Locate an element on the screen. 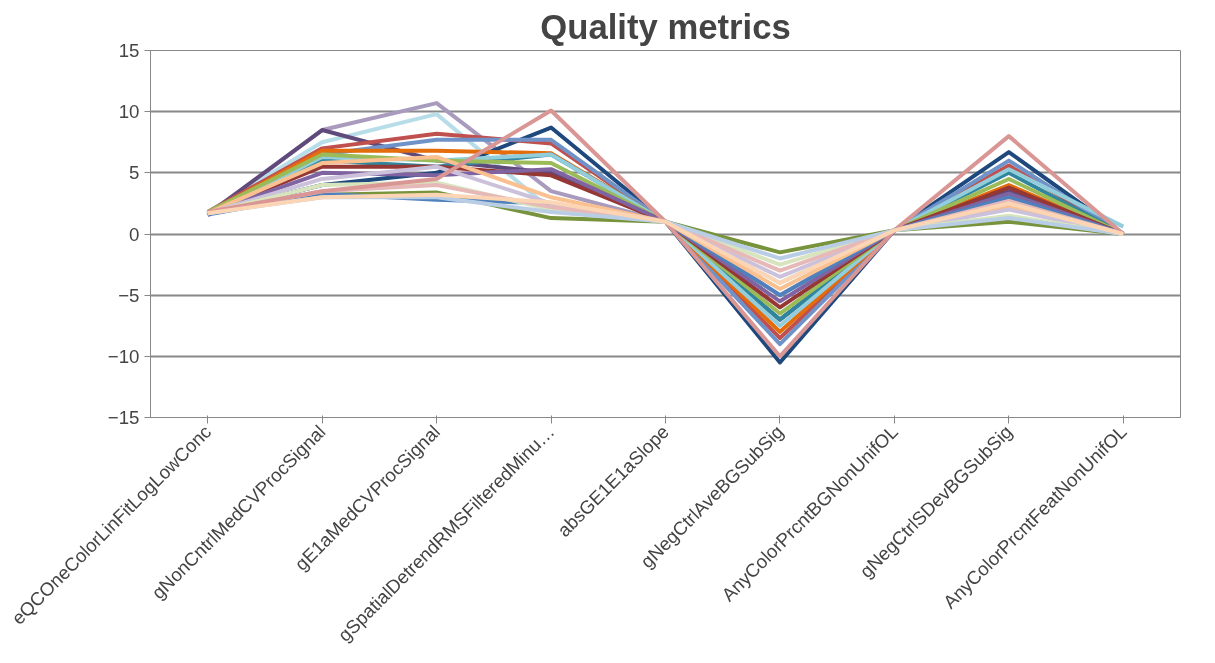 The image size is (1215, 663). y-tick-label: −5 is located at coordinates (129, 295).